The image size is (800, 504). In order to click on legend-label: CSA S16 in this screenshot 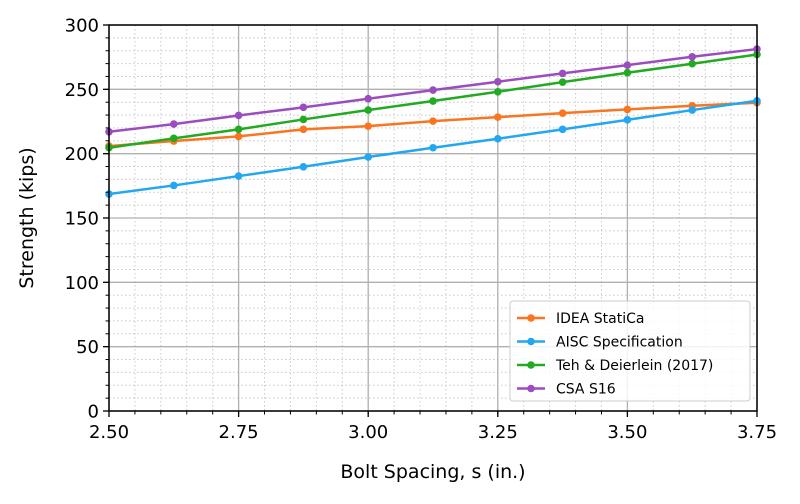, I will do `click(586, 390)`.